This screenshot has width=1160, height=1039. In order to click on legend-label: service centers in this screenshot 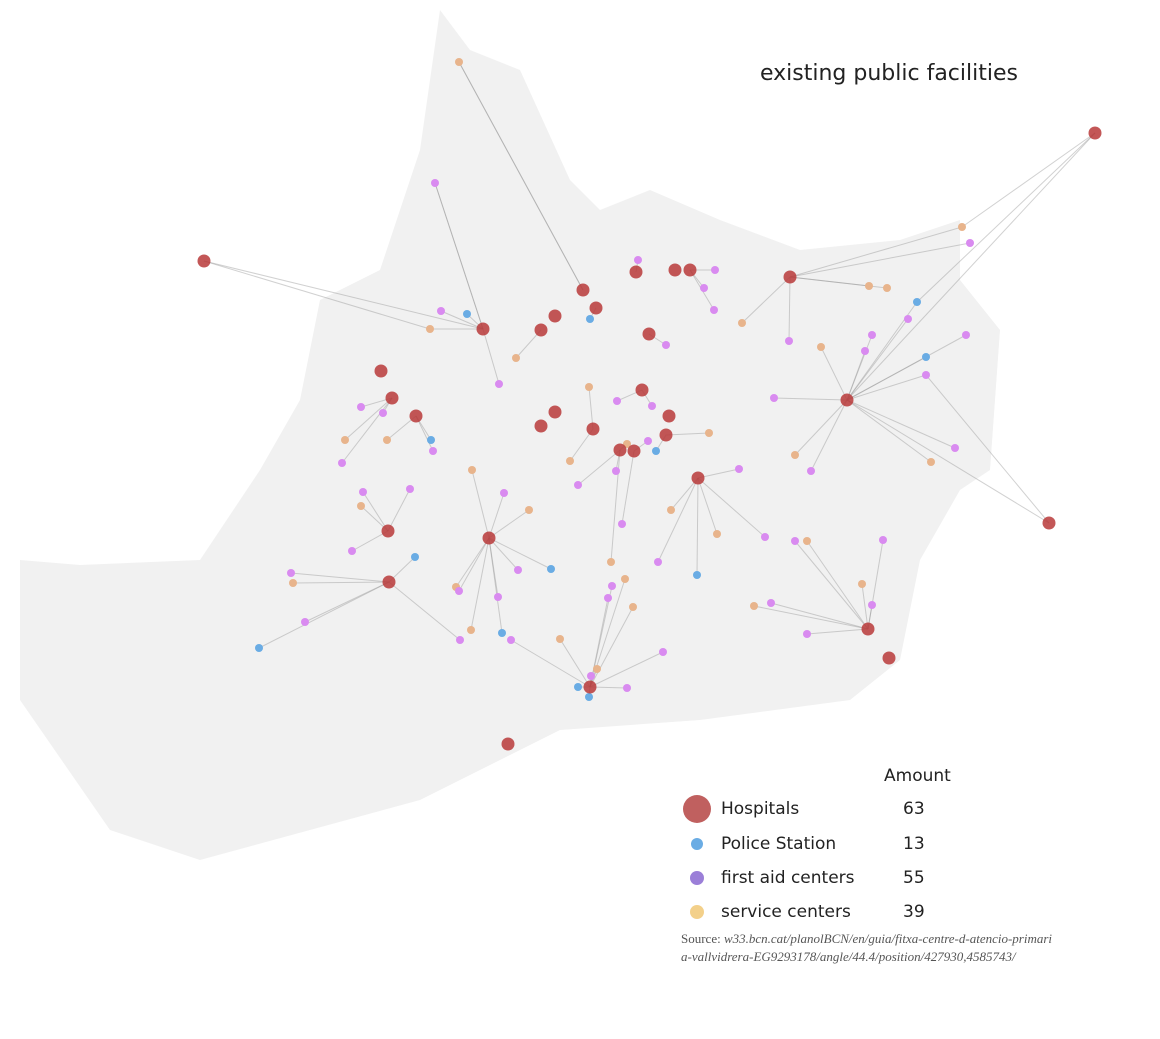, I will do `click(786, 912)`.